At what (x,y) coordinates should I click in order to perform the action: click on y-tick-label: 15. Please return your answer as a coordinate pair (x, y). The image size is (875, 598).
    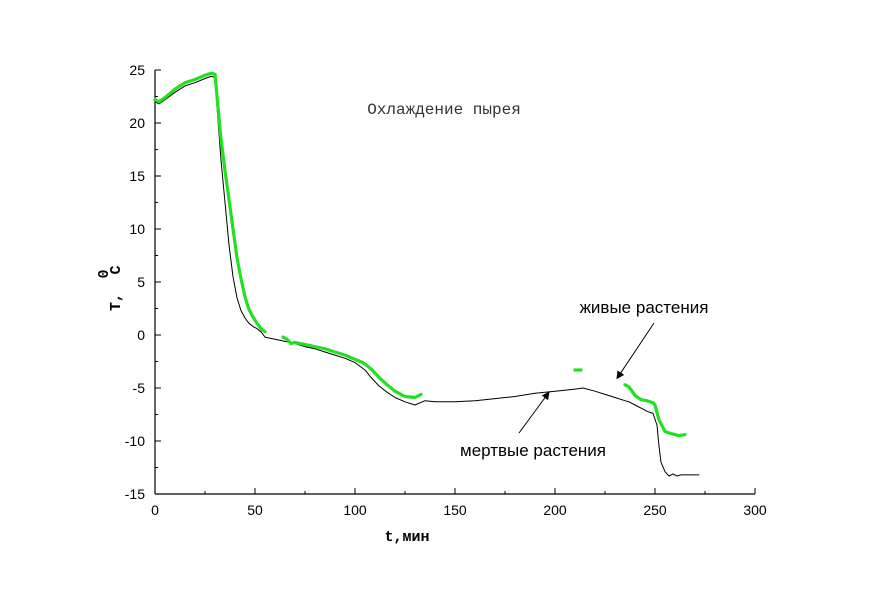
    Looking at the image, I should click on (137, 176).